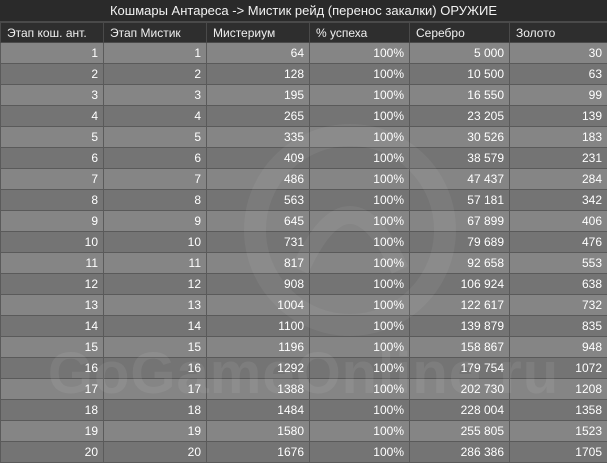 This screenshot has width=607, height=463. Describe the element at coordinates (460, 242) in the screenshot. I see `table-cell: 79 689` at that location.